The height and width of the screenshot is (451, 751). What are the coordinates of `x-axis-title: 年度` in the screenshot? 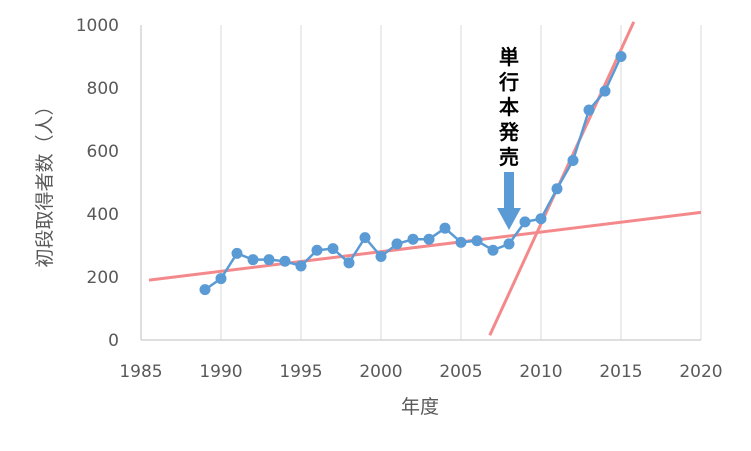 It's located at (420, 407).